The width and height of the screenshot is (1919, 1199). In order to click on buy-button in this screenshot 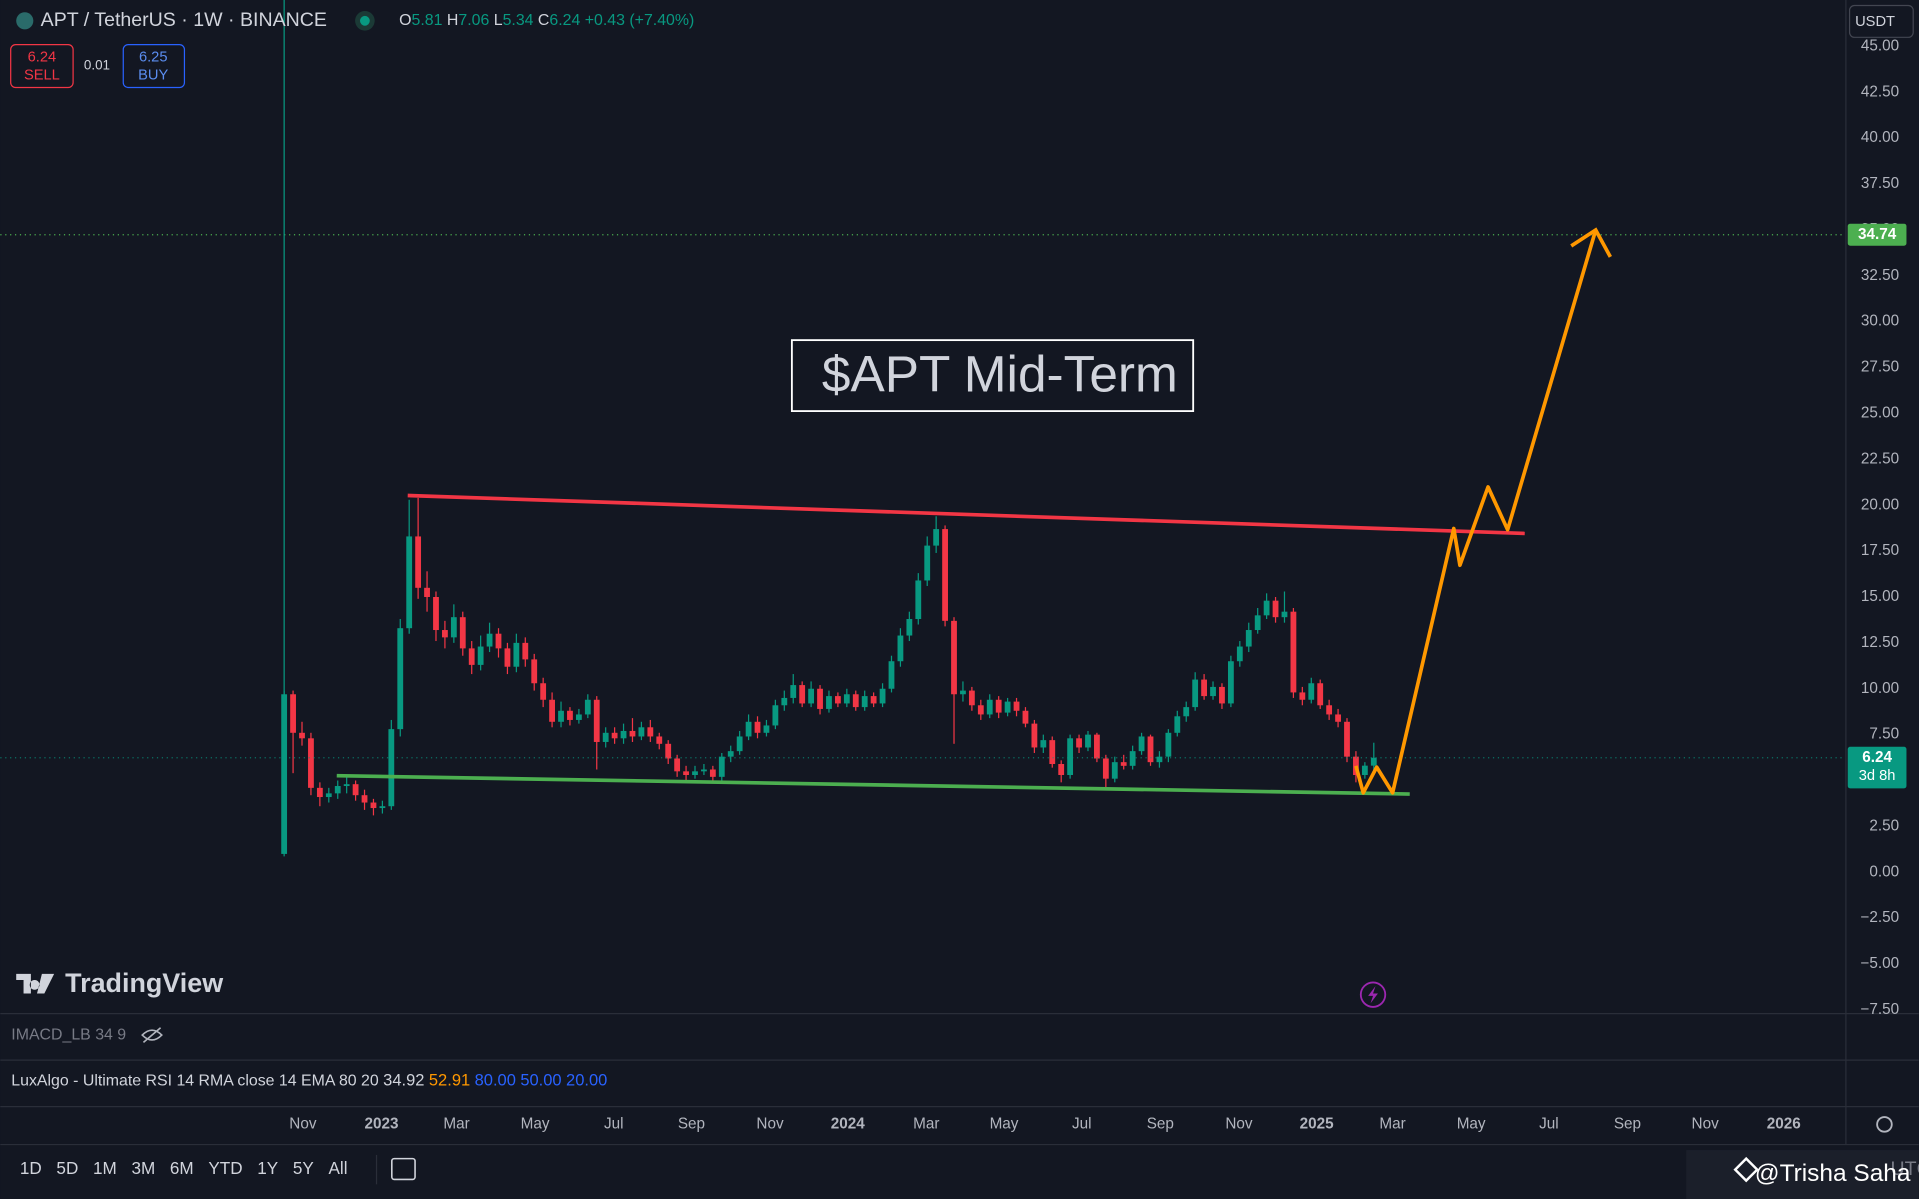, I will do `click(154, 66)`.